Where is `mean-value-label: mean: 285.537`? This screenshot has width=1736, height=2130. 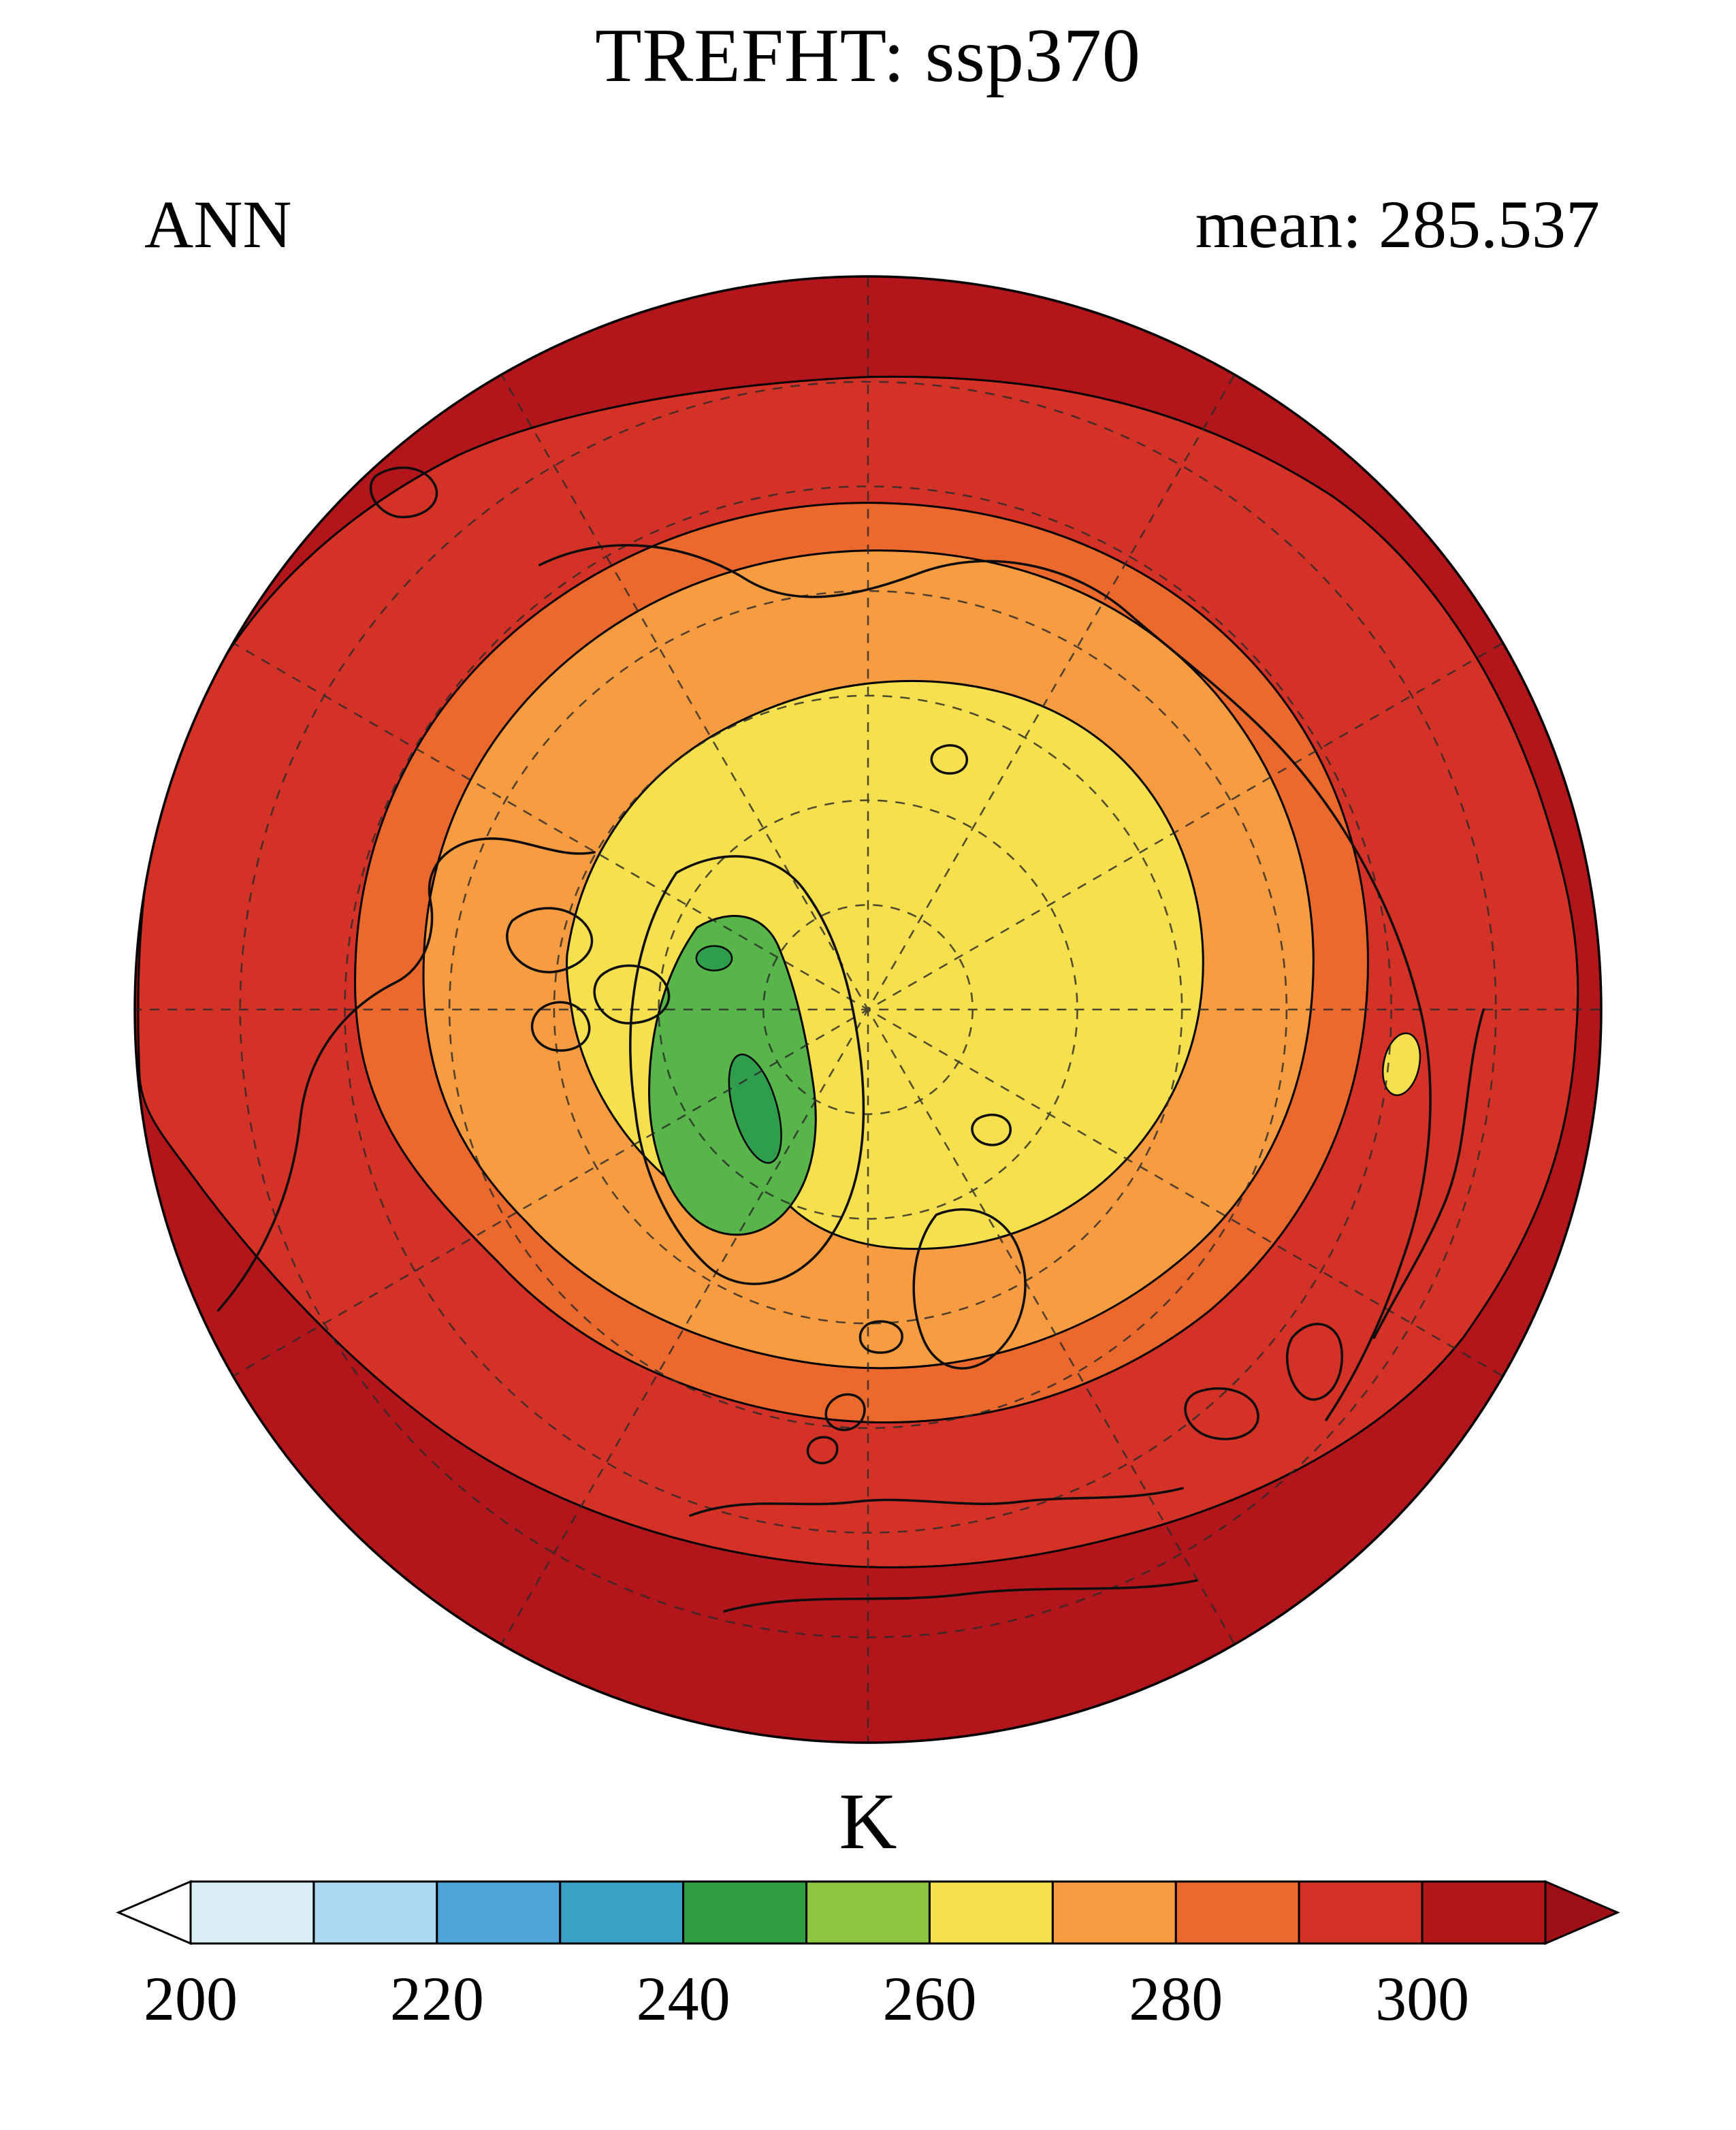
mean-value-label: mean: 285.537 is located at coordinates (1397, 224).